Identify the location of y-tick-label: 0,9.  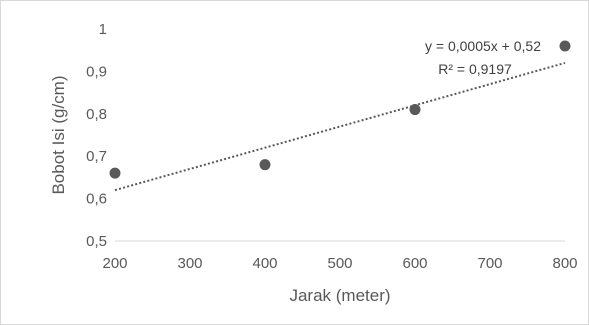
(96, 71).